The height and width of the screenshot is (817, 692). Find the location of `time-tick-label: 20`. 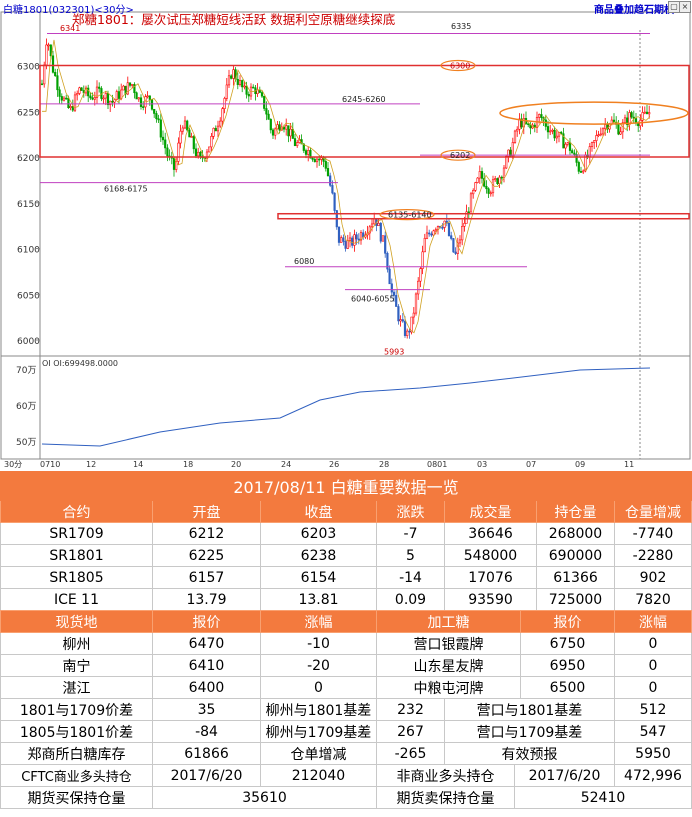

time-tick-label: 20 is located at coordinates (236, 464).